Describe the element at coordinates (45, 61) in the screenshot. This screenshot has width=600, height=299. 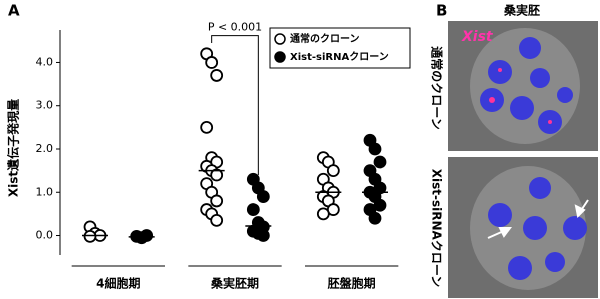
I see `y-tick-label: 4.0` at that location.